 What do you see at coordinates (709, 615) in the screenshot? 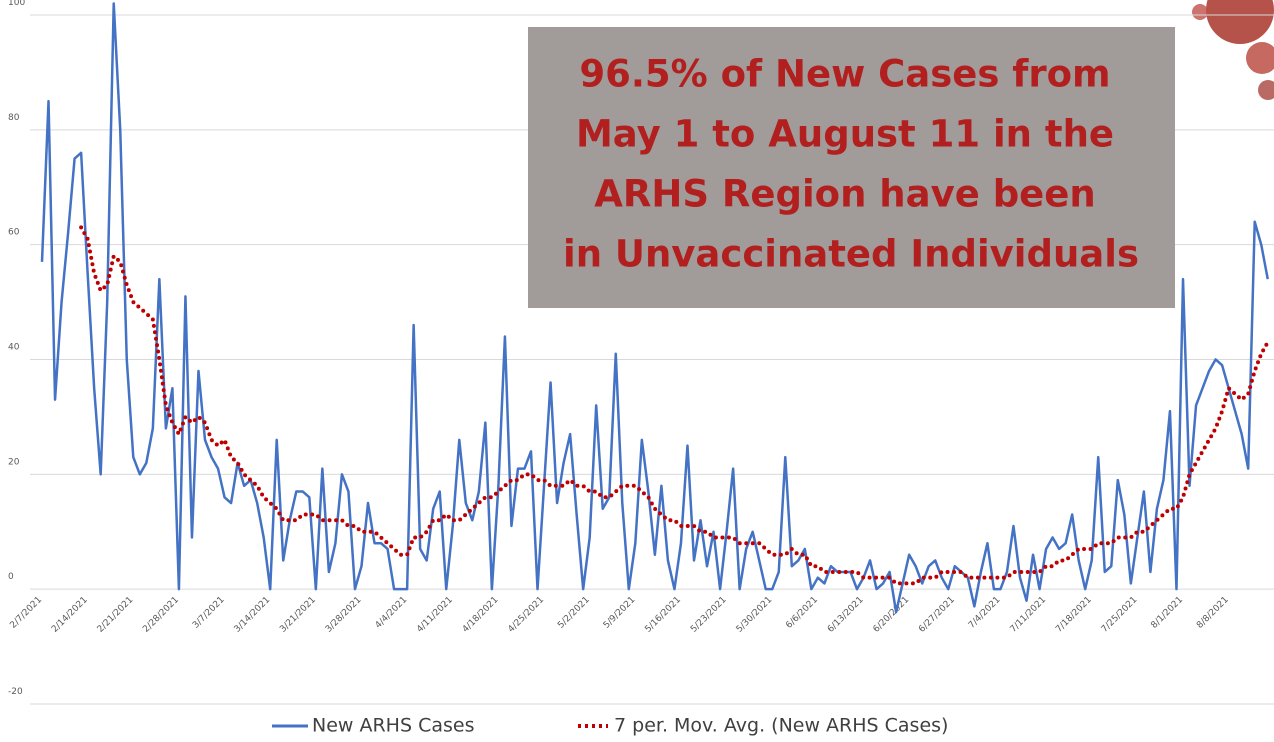
I see `x-tick-label: 5/23/2021` at bounding box center [709, 615].